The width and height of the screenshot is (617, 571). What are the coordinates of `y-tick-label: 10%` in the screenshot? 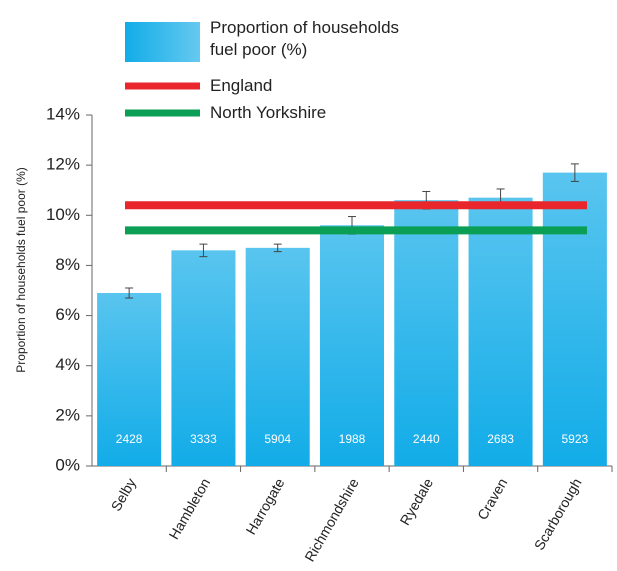 It's located at (63, 214).